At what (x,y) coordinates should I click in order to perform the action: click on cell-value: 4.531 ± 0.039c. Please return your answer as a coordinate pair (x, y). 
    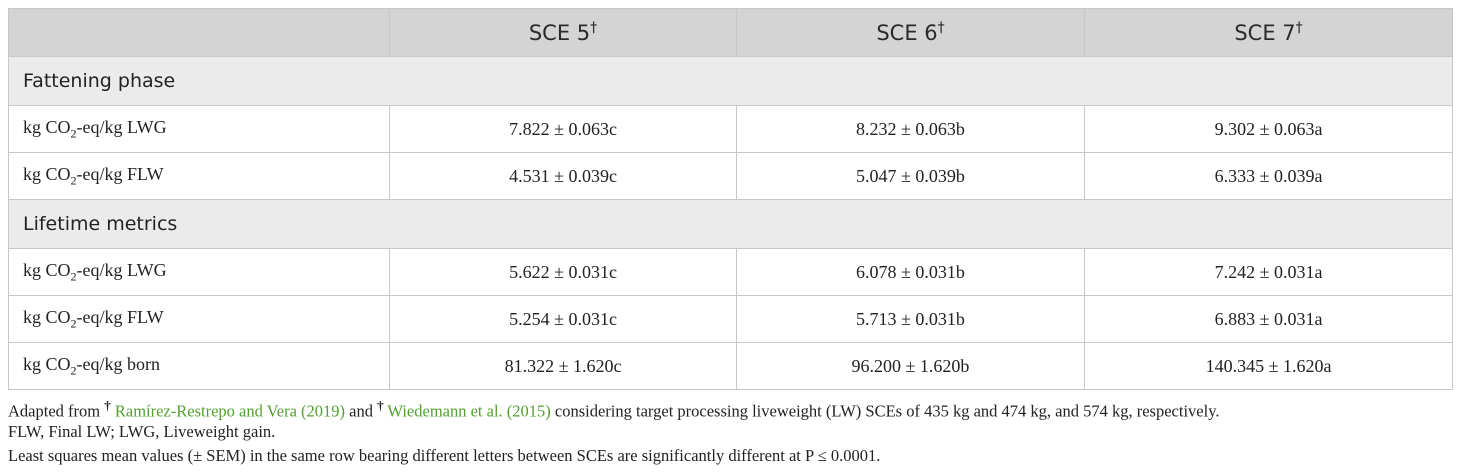
    Looking at the image, I should click on (563, 176).